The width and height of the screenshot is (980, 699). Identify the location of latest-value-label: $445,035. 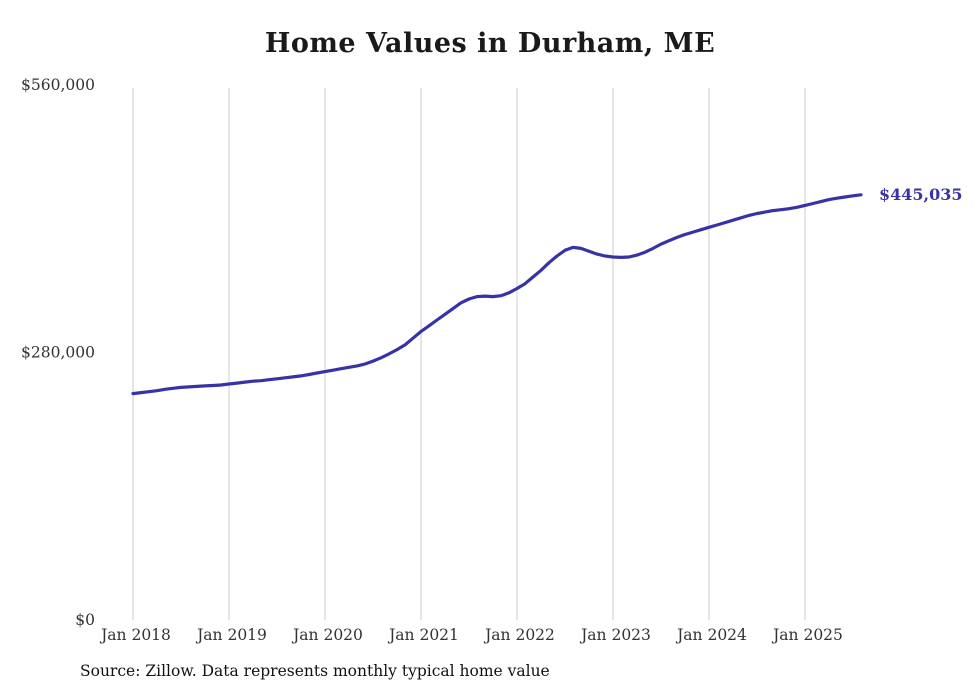
(921, 194).